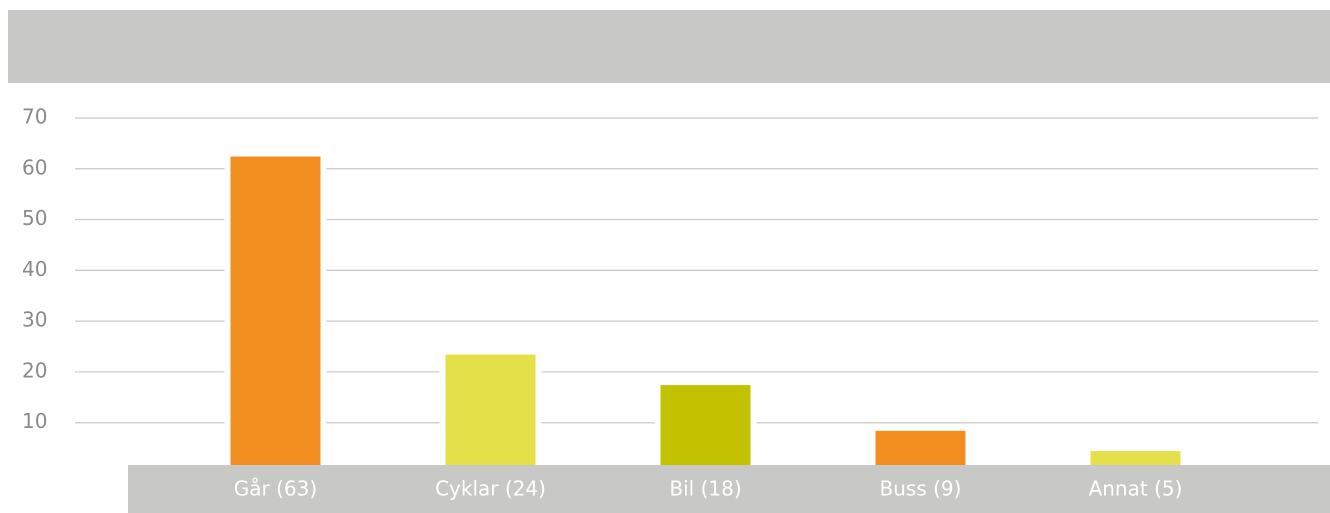 Image resolution: width=1330 pixels, height=513 pixels. I want to click on x-tick-label: Annat (5), so click(1136, 489).